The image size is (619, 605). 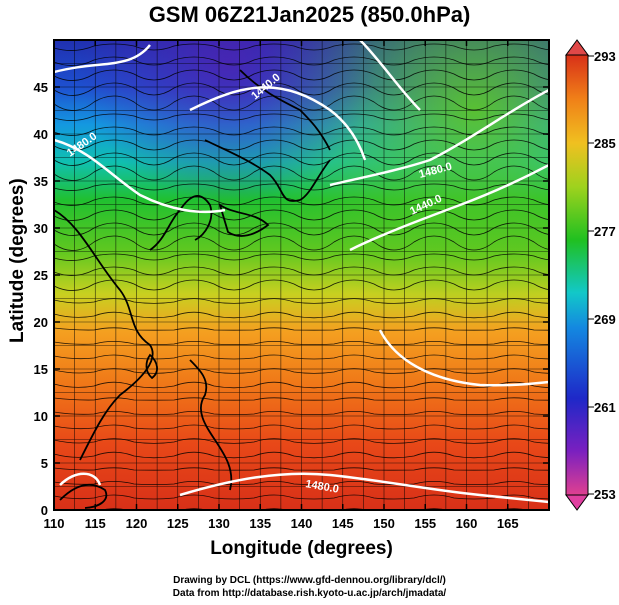 What do you see at coordinates (605, 143) in the screenshot?
I see `colorbar-tick-label: 285` at bounding box center [605, 143].